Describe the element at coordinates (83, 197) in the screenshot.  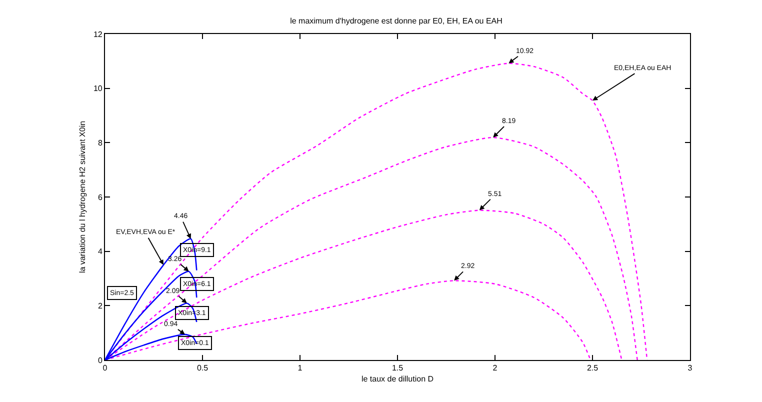
I see `y-axis-title: la variation du l hydrogene H2 suivant X0in` at that location.